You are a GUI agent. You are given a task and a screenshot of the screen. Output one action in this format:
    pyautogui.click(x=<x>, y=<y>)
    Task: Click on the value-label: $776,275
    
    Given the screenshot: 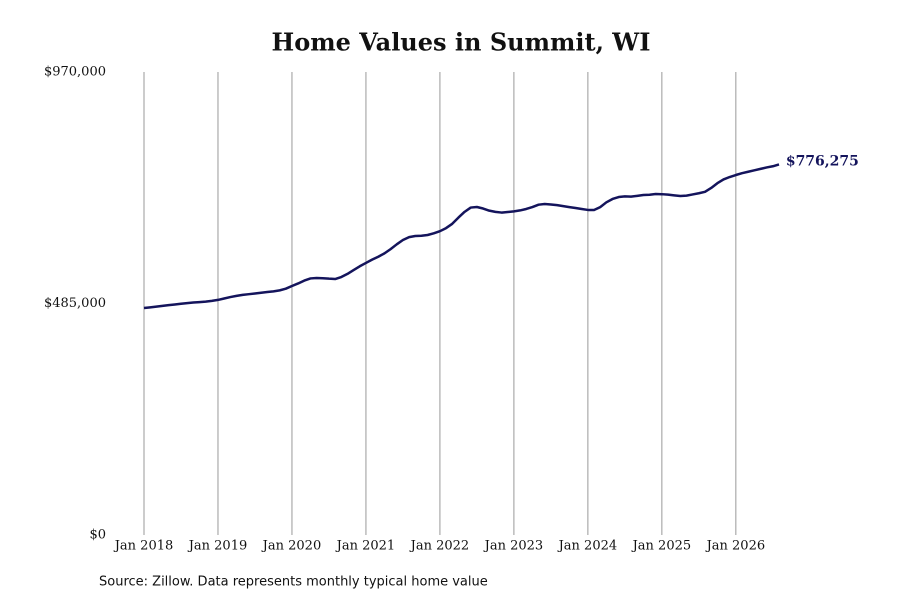 What is the action you would take?
    pyautogui.click(x=822, y=161)
    